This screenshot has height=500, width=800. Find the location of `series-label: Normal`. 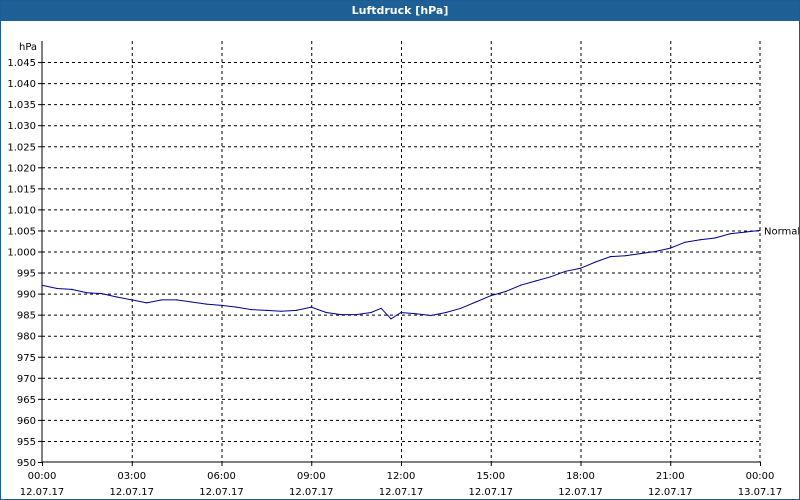

series-label: Normal is located at coordinates (781, 231).